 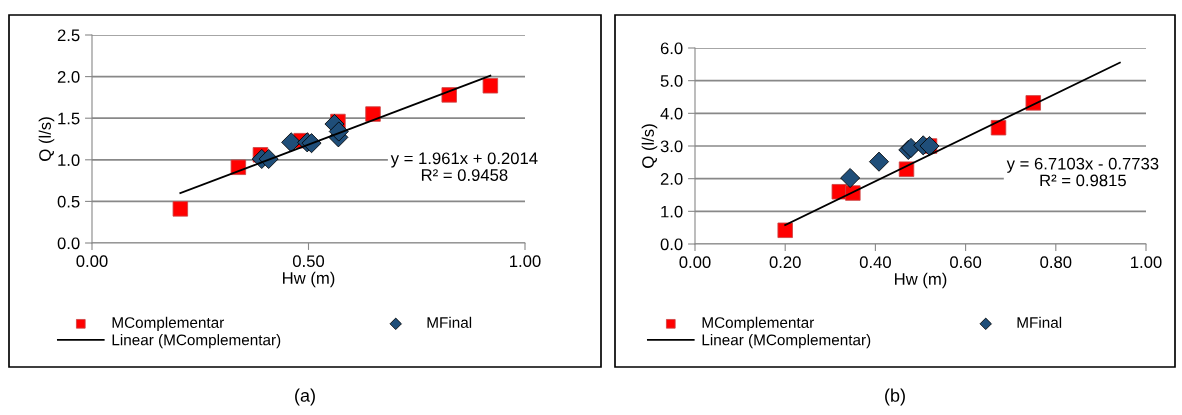 I want to click on annotation: y = 1.961x + 0.2014 R² = 0.9458, so click(x=464, y=166).